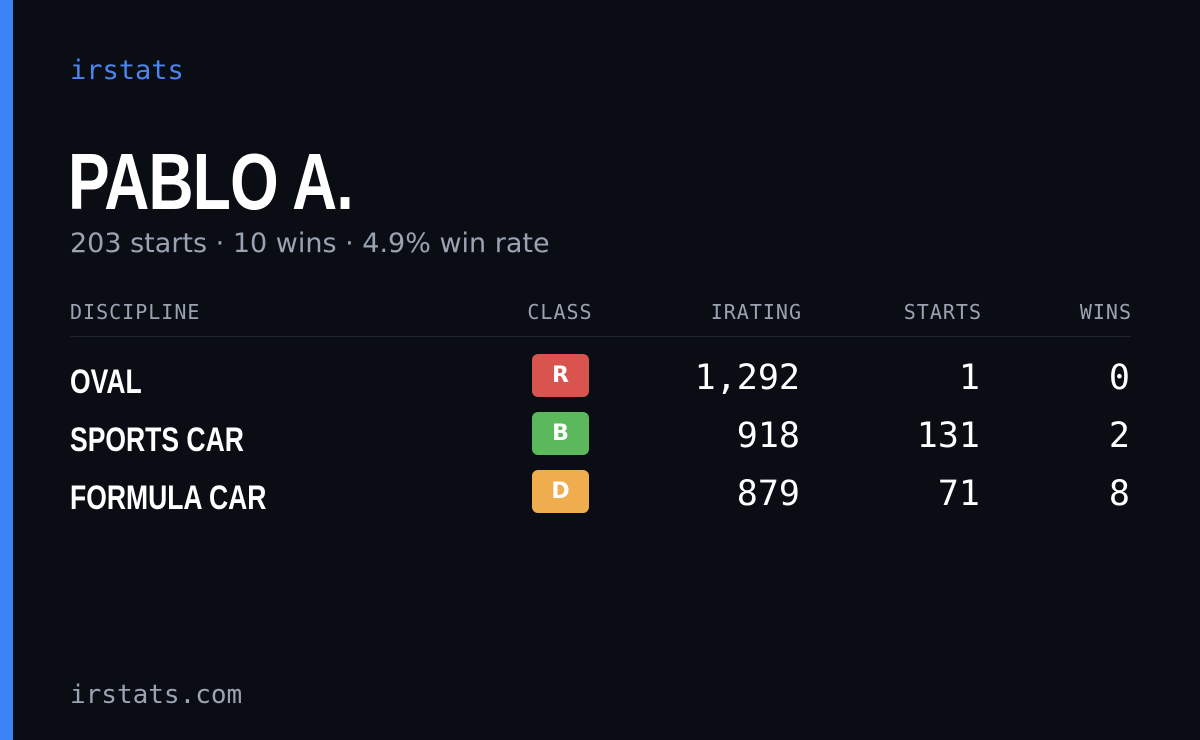 The image size is (1200, 740). What do you see at coordinates (560, 433) in the screenshot?
I see `class-badge: B` at bounding box center [560, 433].